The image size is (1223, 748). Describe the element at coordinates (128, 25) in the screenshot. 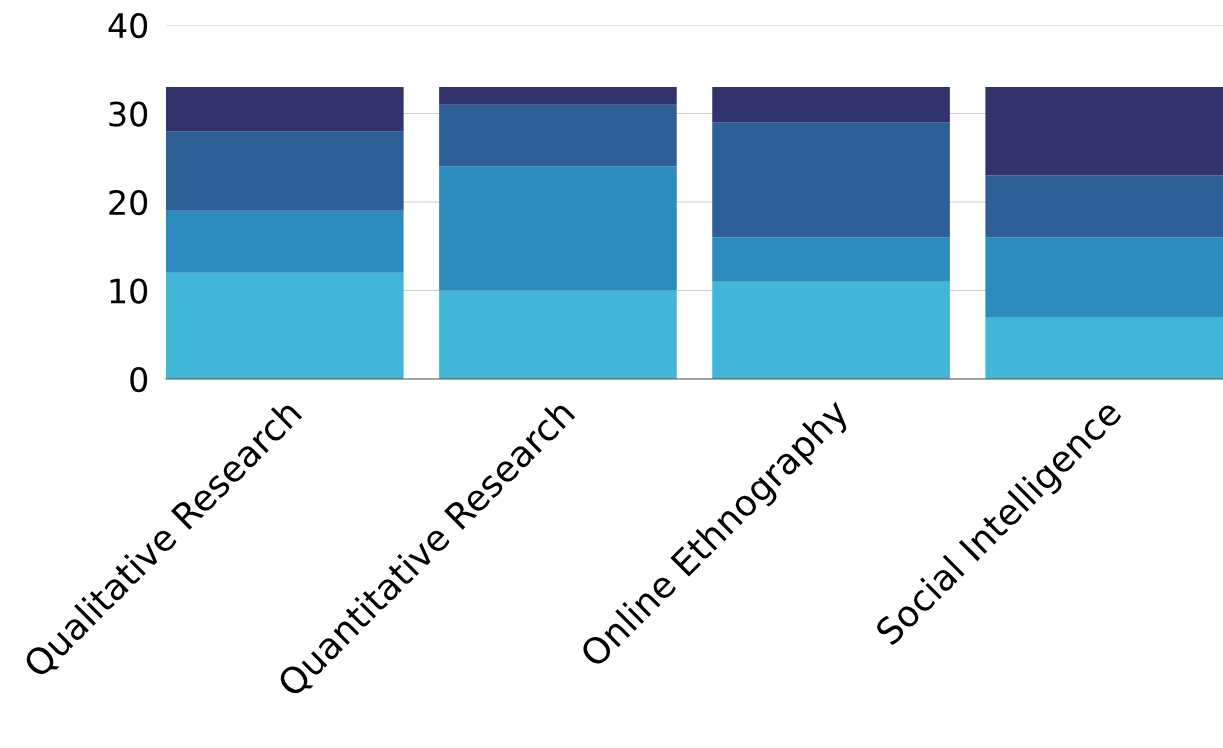

I see `y-tick-label: 40` at that location.